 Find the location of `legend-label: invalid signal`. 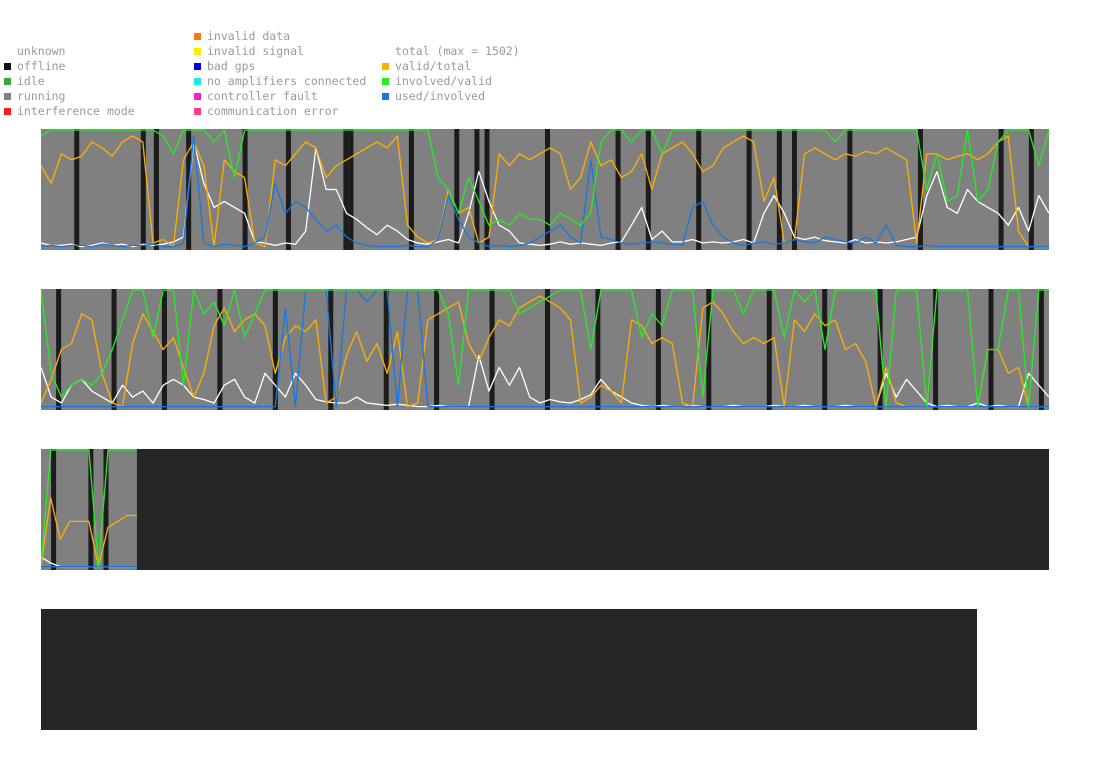

legend-label: invalid signal is located at coordinates (255, 51).